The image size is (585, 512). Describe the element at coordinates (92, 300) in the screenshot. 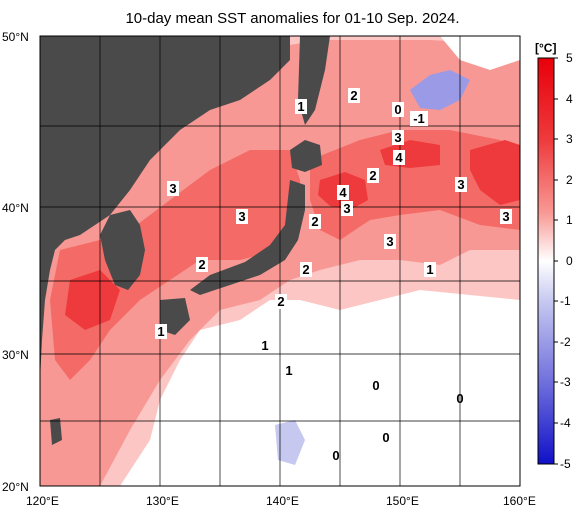

I see `anomaly-region-plus4-d` at that location.